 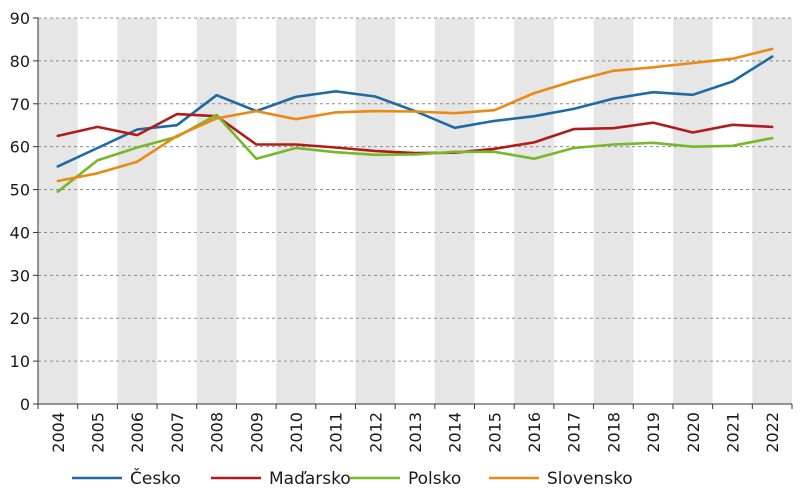 What do you see at coordinates (177, 432) in the screenshot?
I see `x-tick-label: 2007` at bounding box center [177, 432].